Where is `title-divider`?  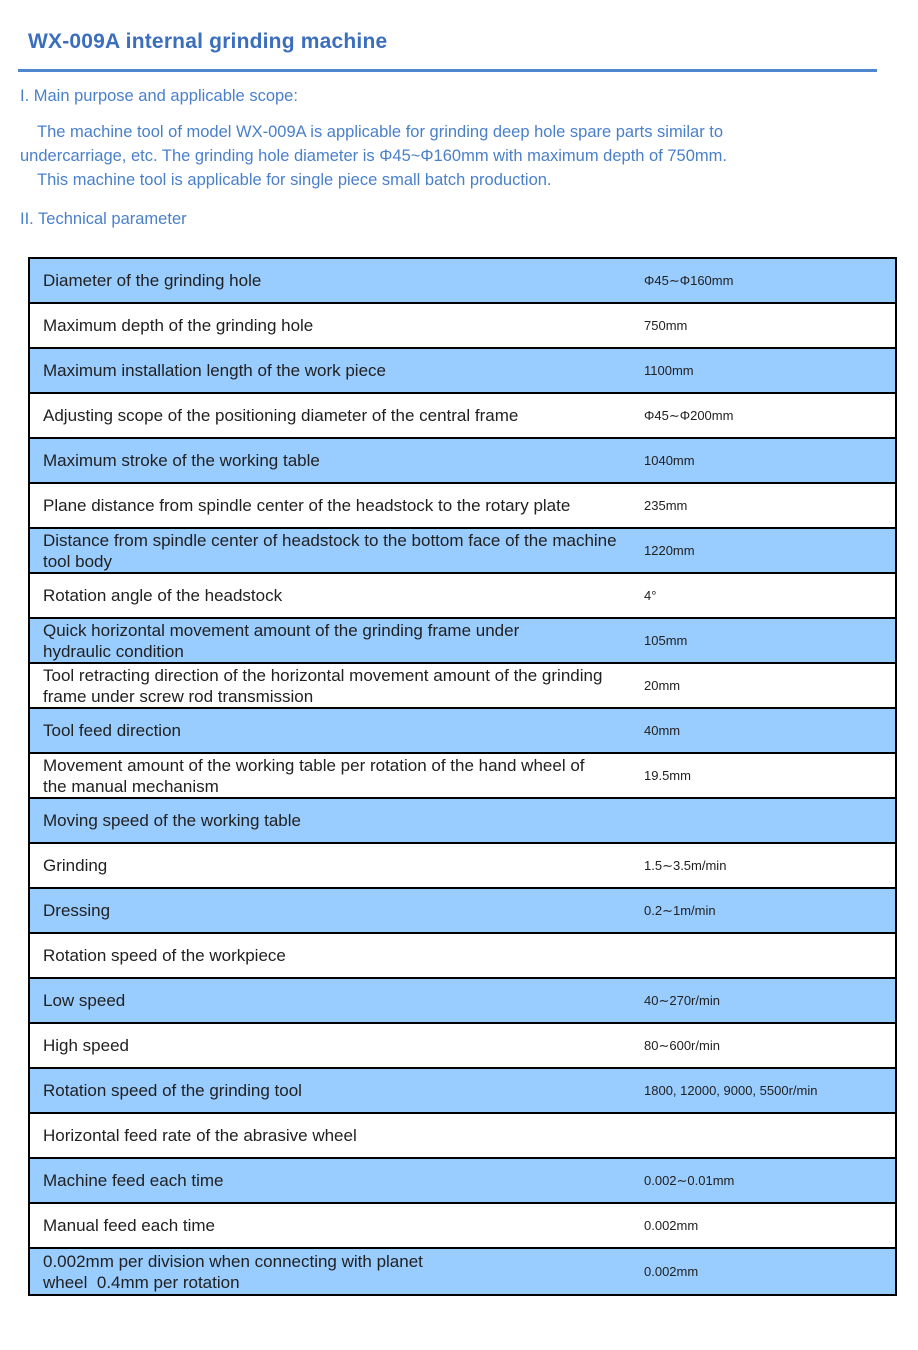 title-divider is located at coordinates (447, 70).